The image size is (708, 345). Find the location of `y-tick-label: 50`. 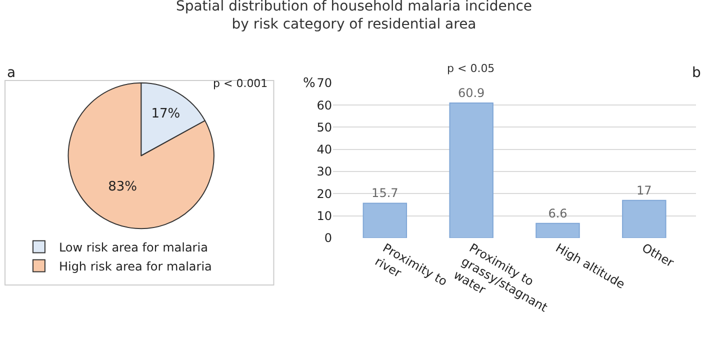

y-tick-label: 50 is located at coordinates (324, 127).